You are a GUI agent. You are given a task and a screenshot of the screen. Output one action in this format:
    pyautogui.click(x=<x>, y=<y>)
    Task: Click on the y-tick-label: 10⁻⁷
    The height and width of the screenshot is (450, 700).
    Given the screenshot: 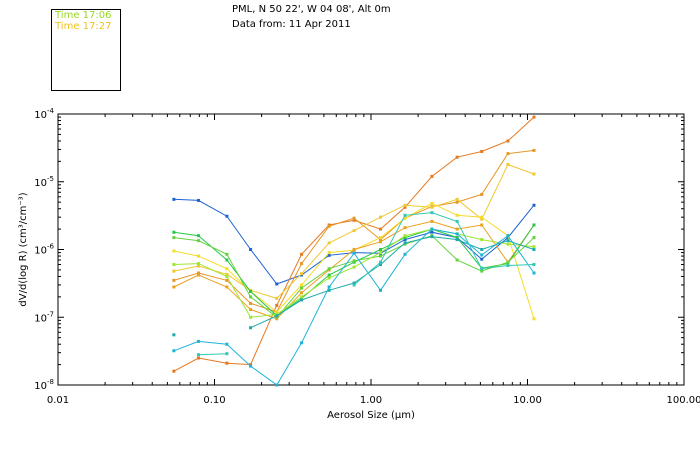 What is the action you would take?
    pyautogui.click(x=44, y=317)
    